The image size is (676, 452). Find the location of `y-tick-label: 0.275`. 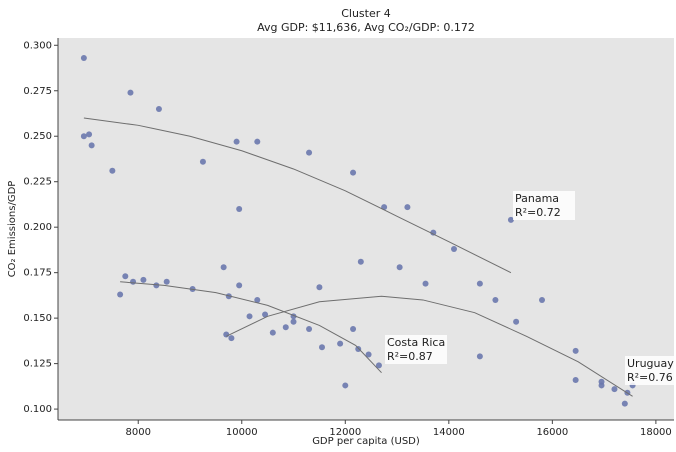

y-tick-label: 0.275 is located at coordinates (37, 91).